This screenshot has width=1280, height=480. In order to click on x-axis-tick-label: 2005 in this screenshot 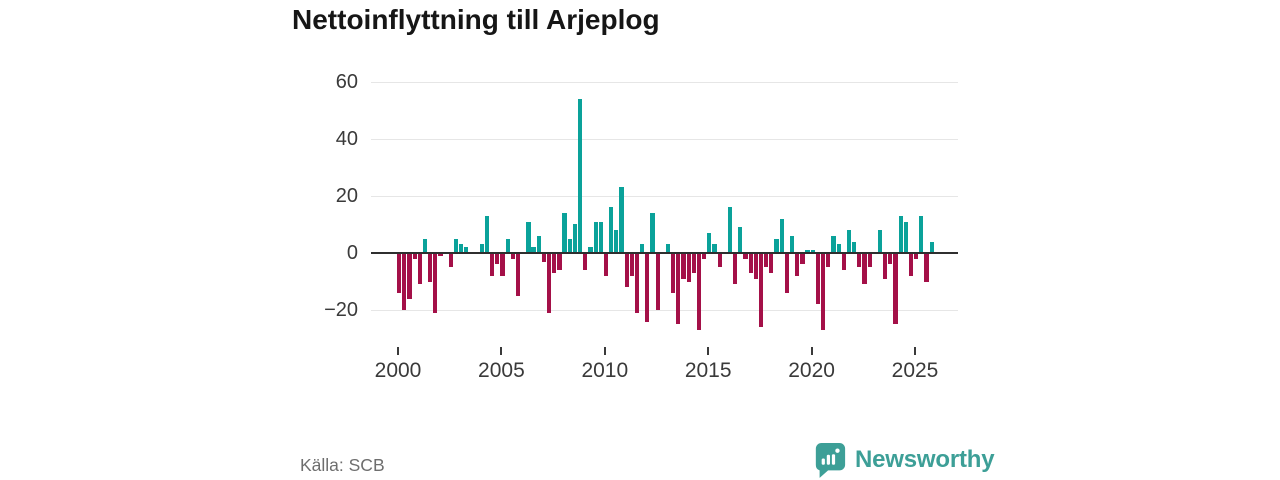, I will do `click(501, 370)`.